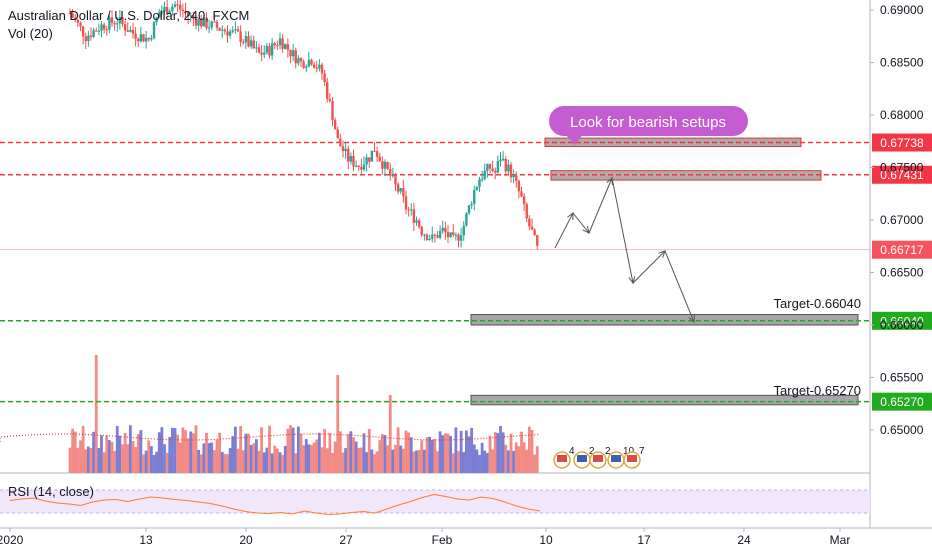 Image resolution: width=932 pixels, height=550 pixels. Describe the element at coordinates (425, 537) in the screenshot. I see `time-axis: 2020 13 20 27 Feb 10 17 24 Mar` at that location.